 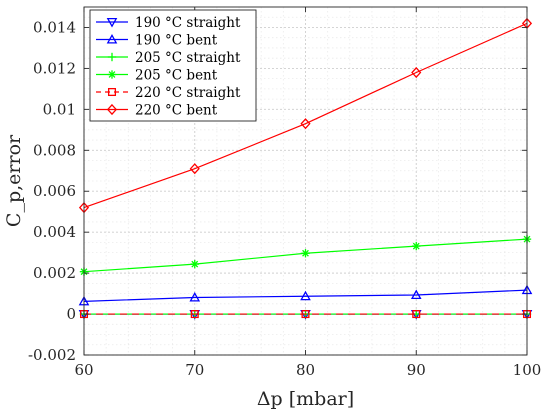 I want to click on legend-item: 220 °C bent, so click(x=157, y=111).